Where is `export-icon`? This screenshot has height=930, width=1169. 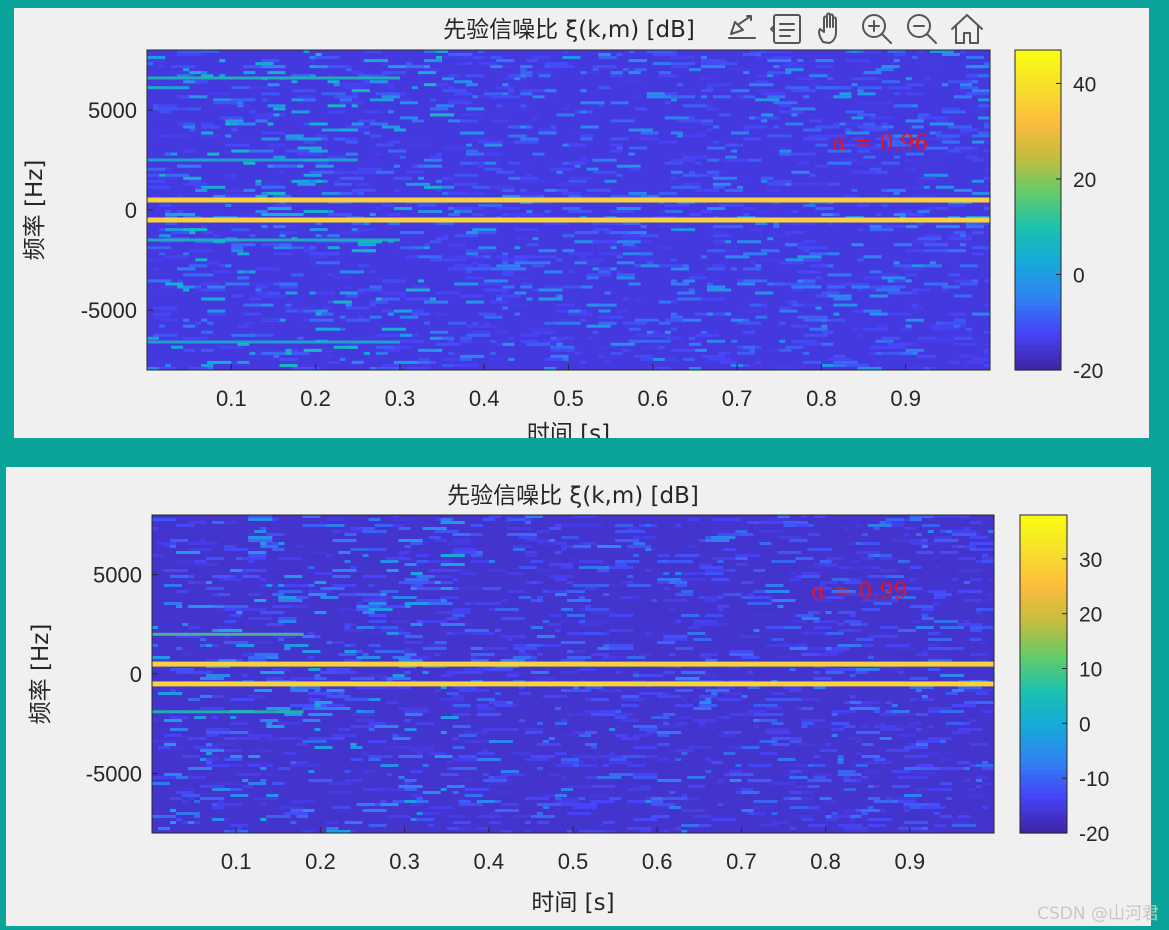 export-icon is located at coordinates (742, 27).